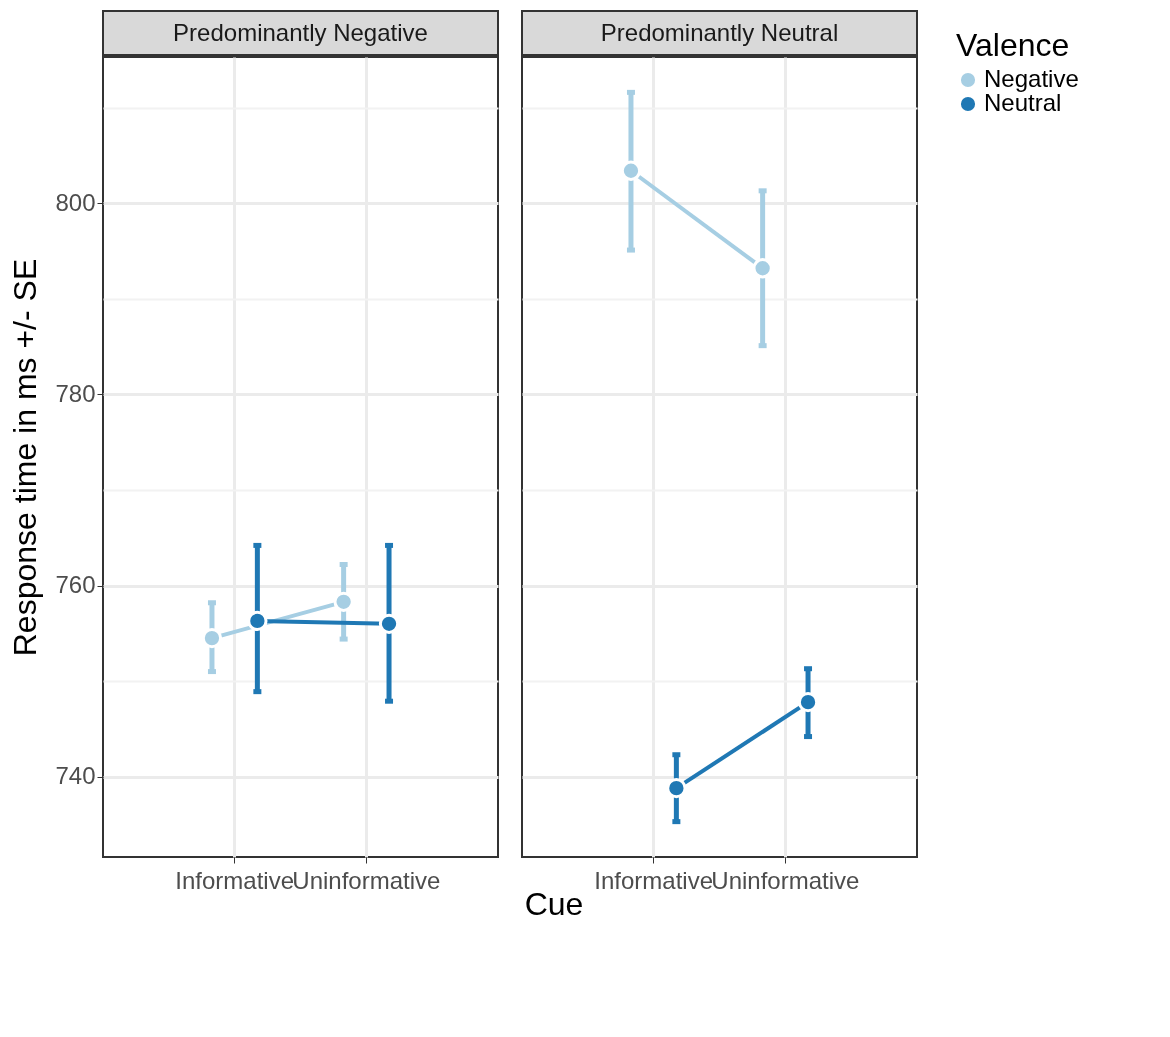 Image resolution: width=1170 pixels, height=1037 pixels. I want to click on chart-title: Predominantly Neutral, so click(719, 32).